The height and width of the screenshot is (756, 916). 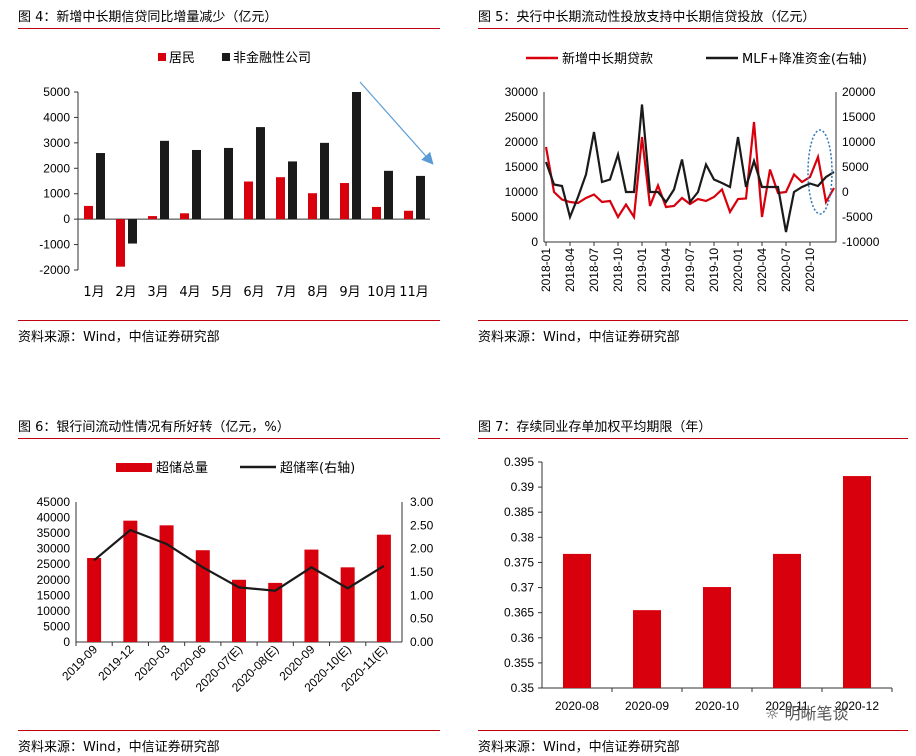 I want to click on fig7-y-tick-label: 0.39, so click(x=523, y=487).